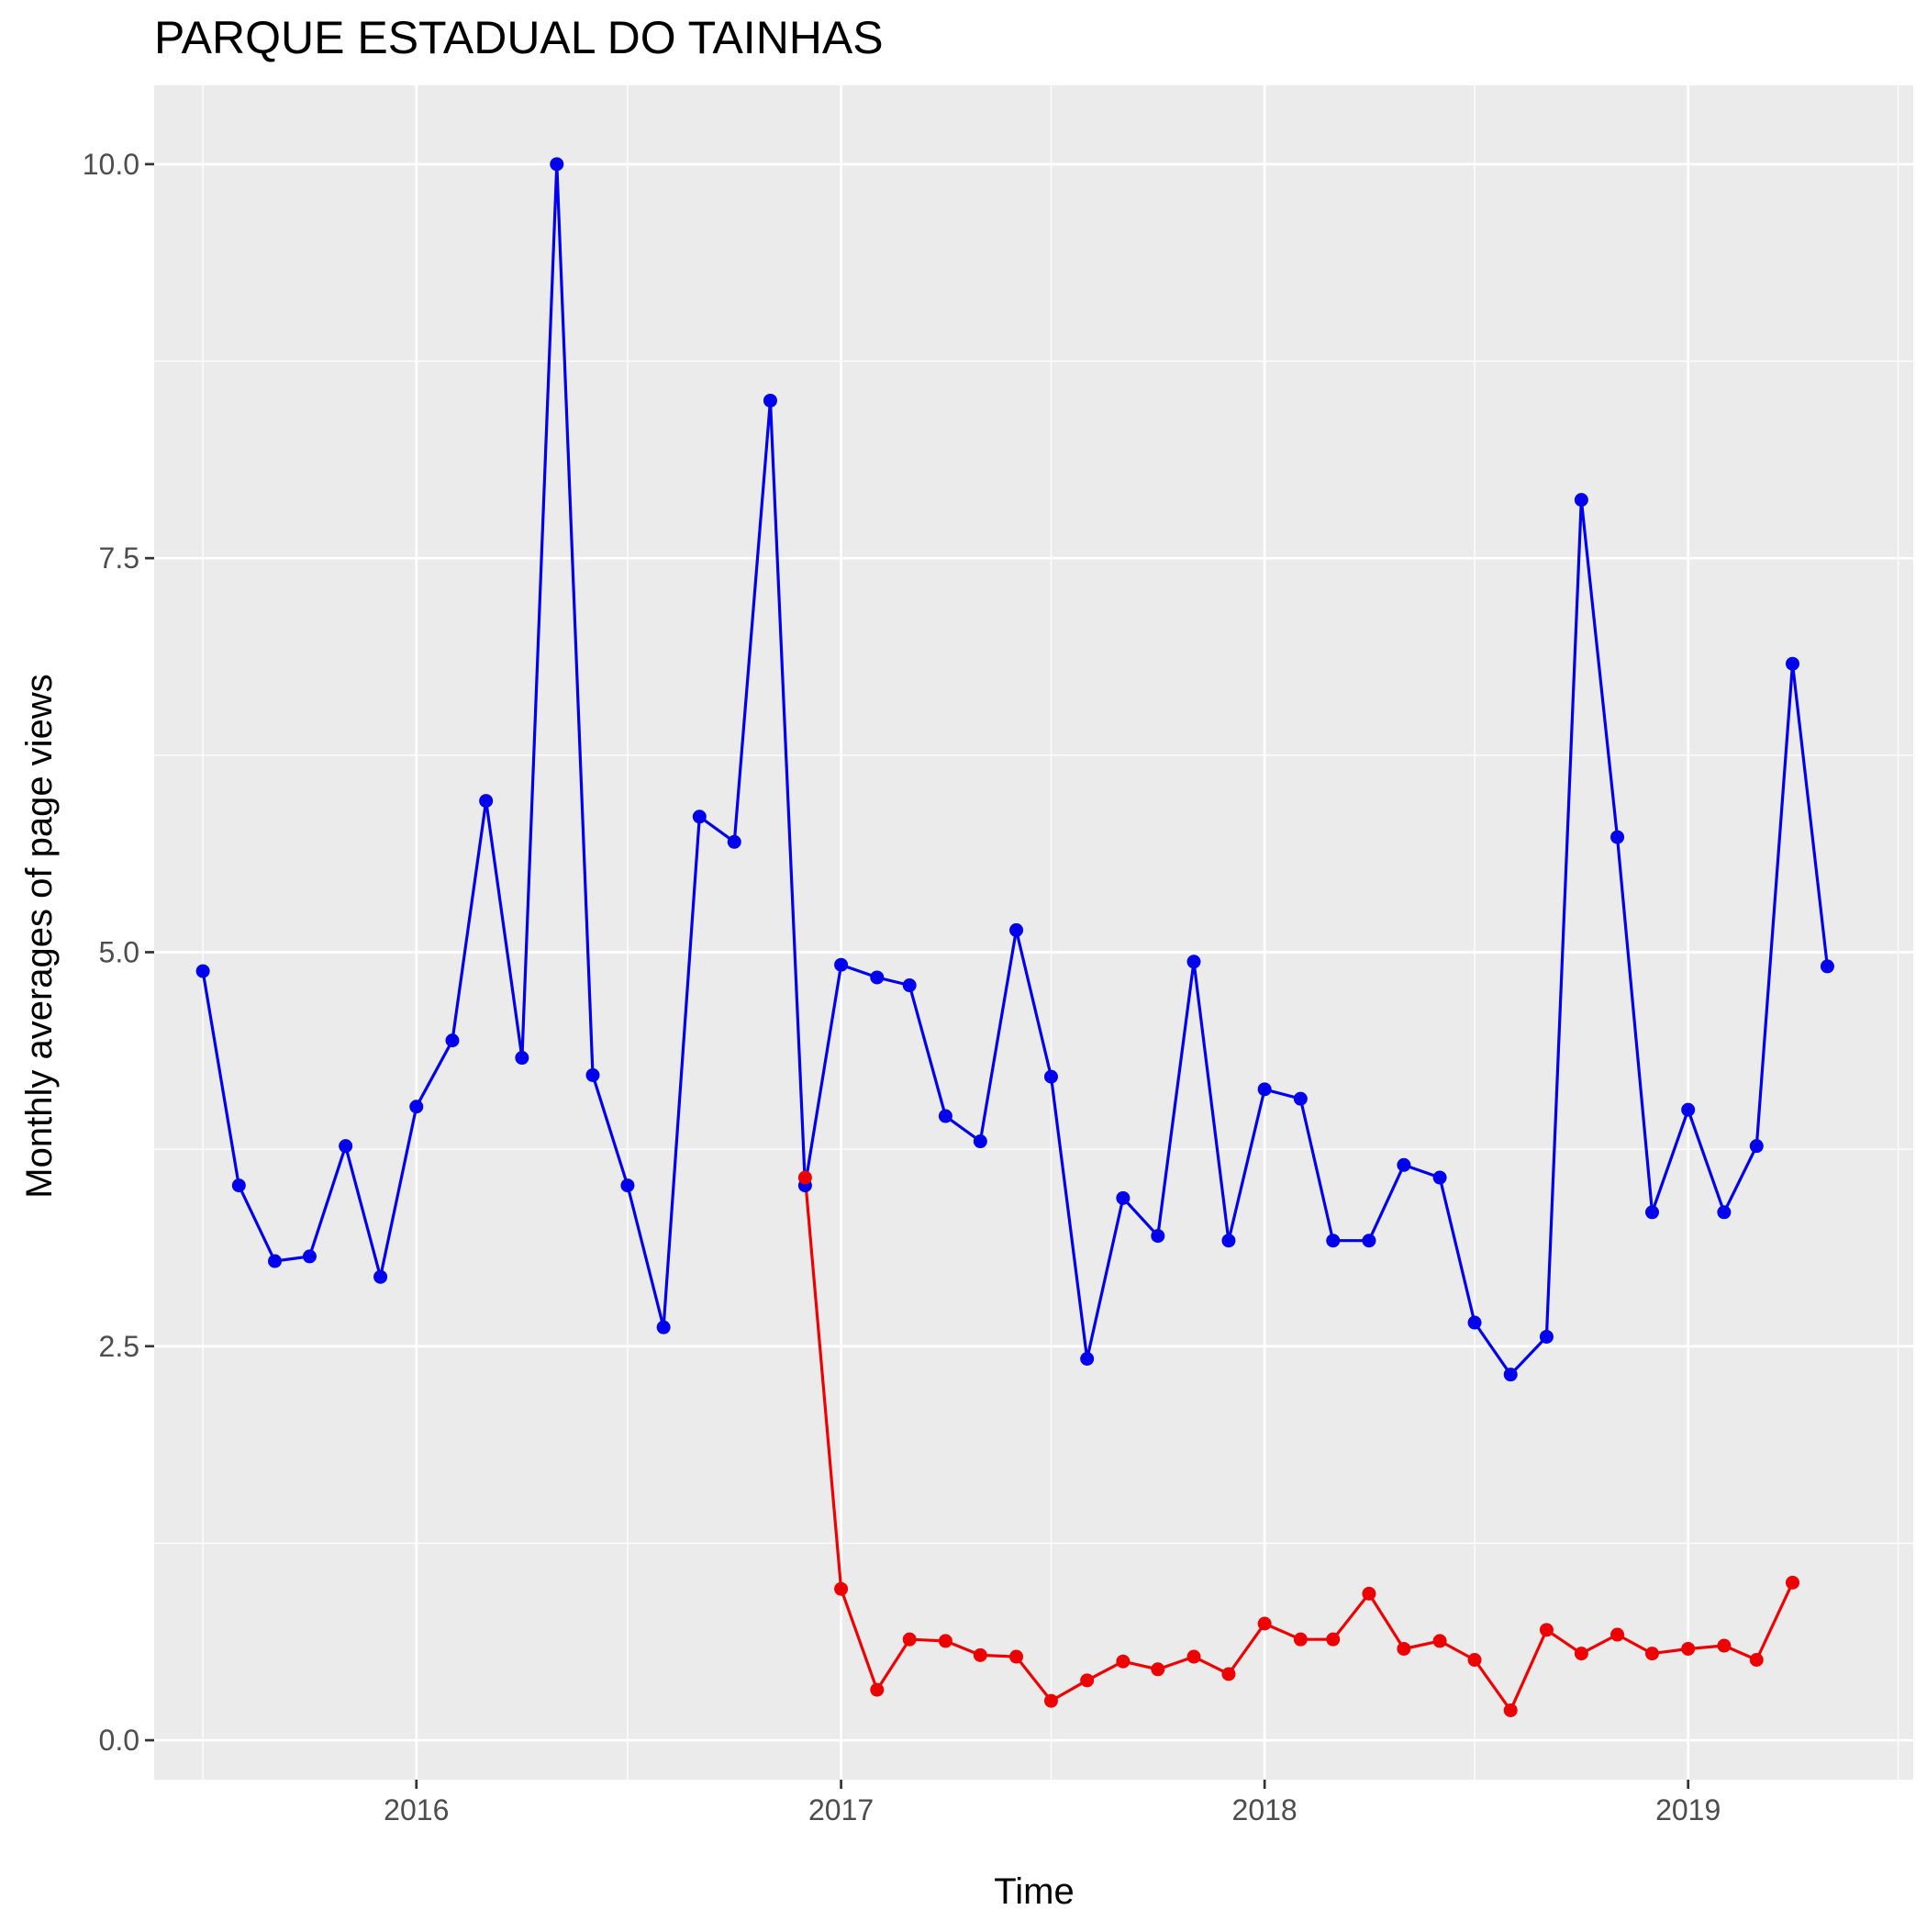  I want to click on y-tick-label: 7.5, so click(119, 558).